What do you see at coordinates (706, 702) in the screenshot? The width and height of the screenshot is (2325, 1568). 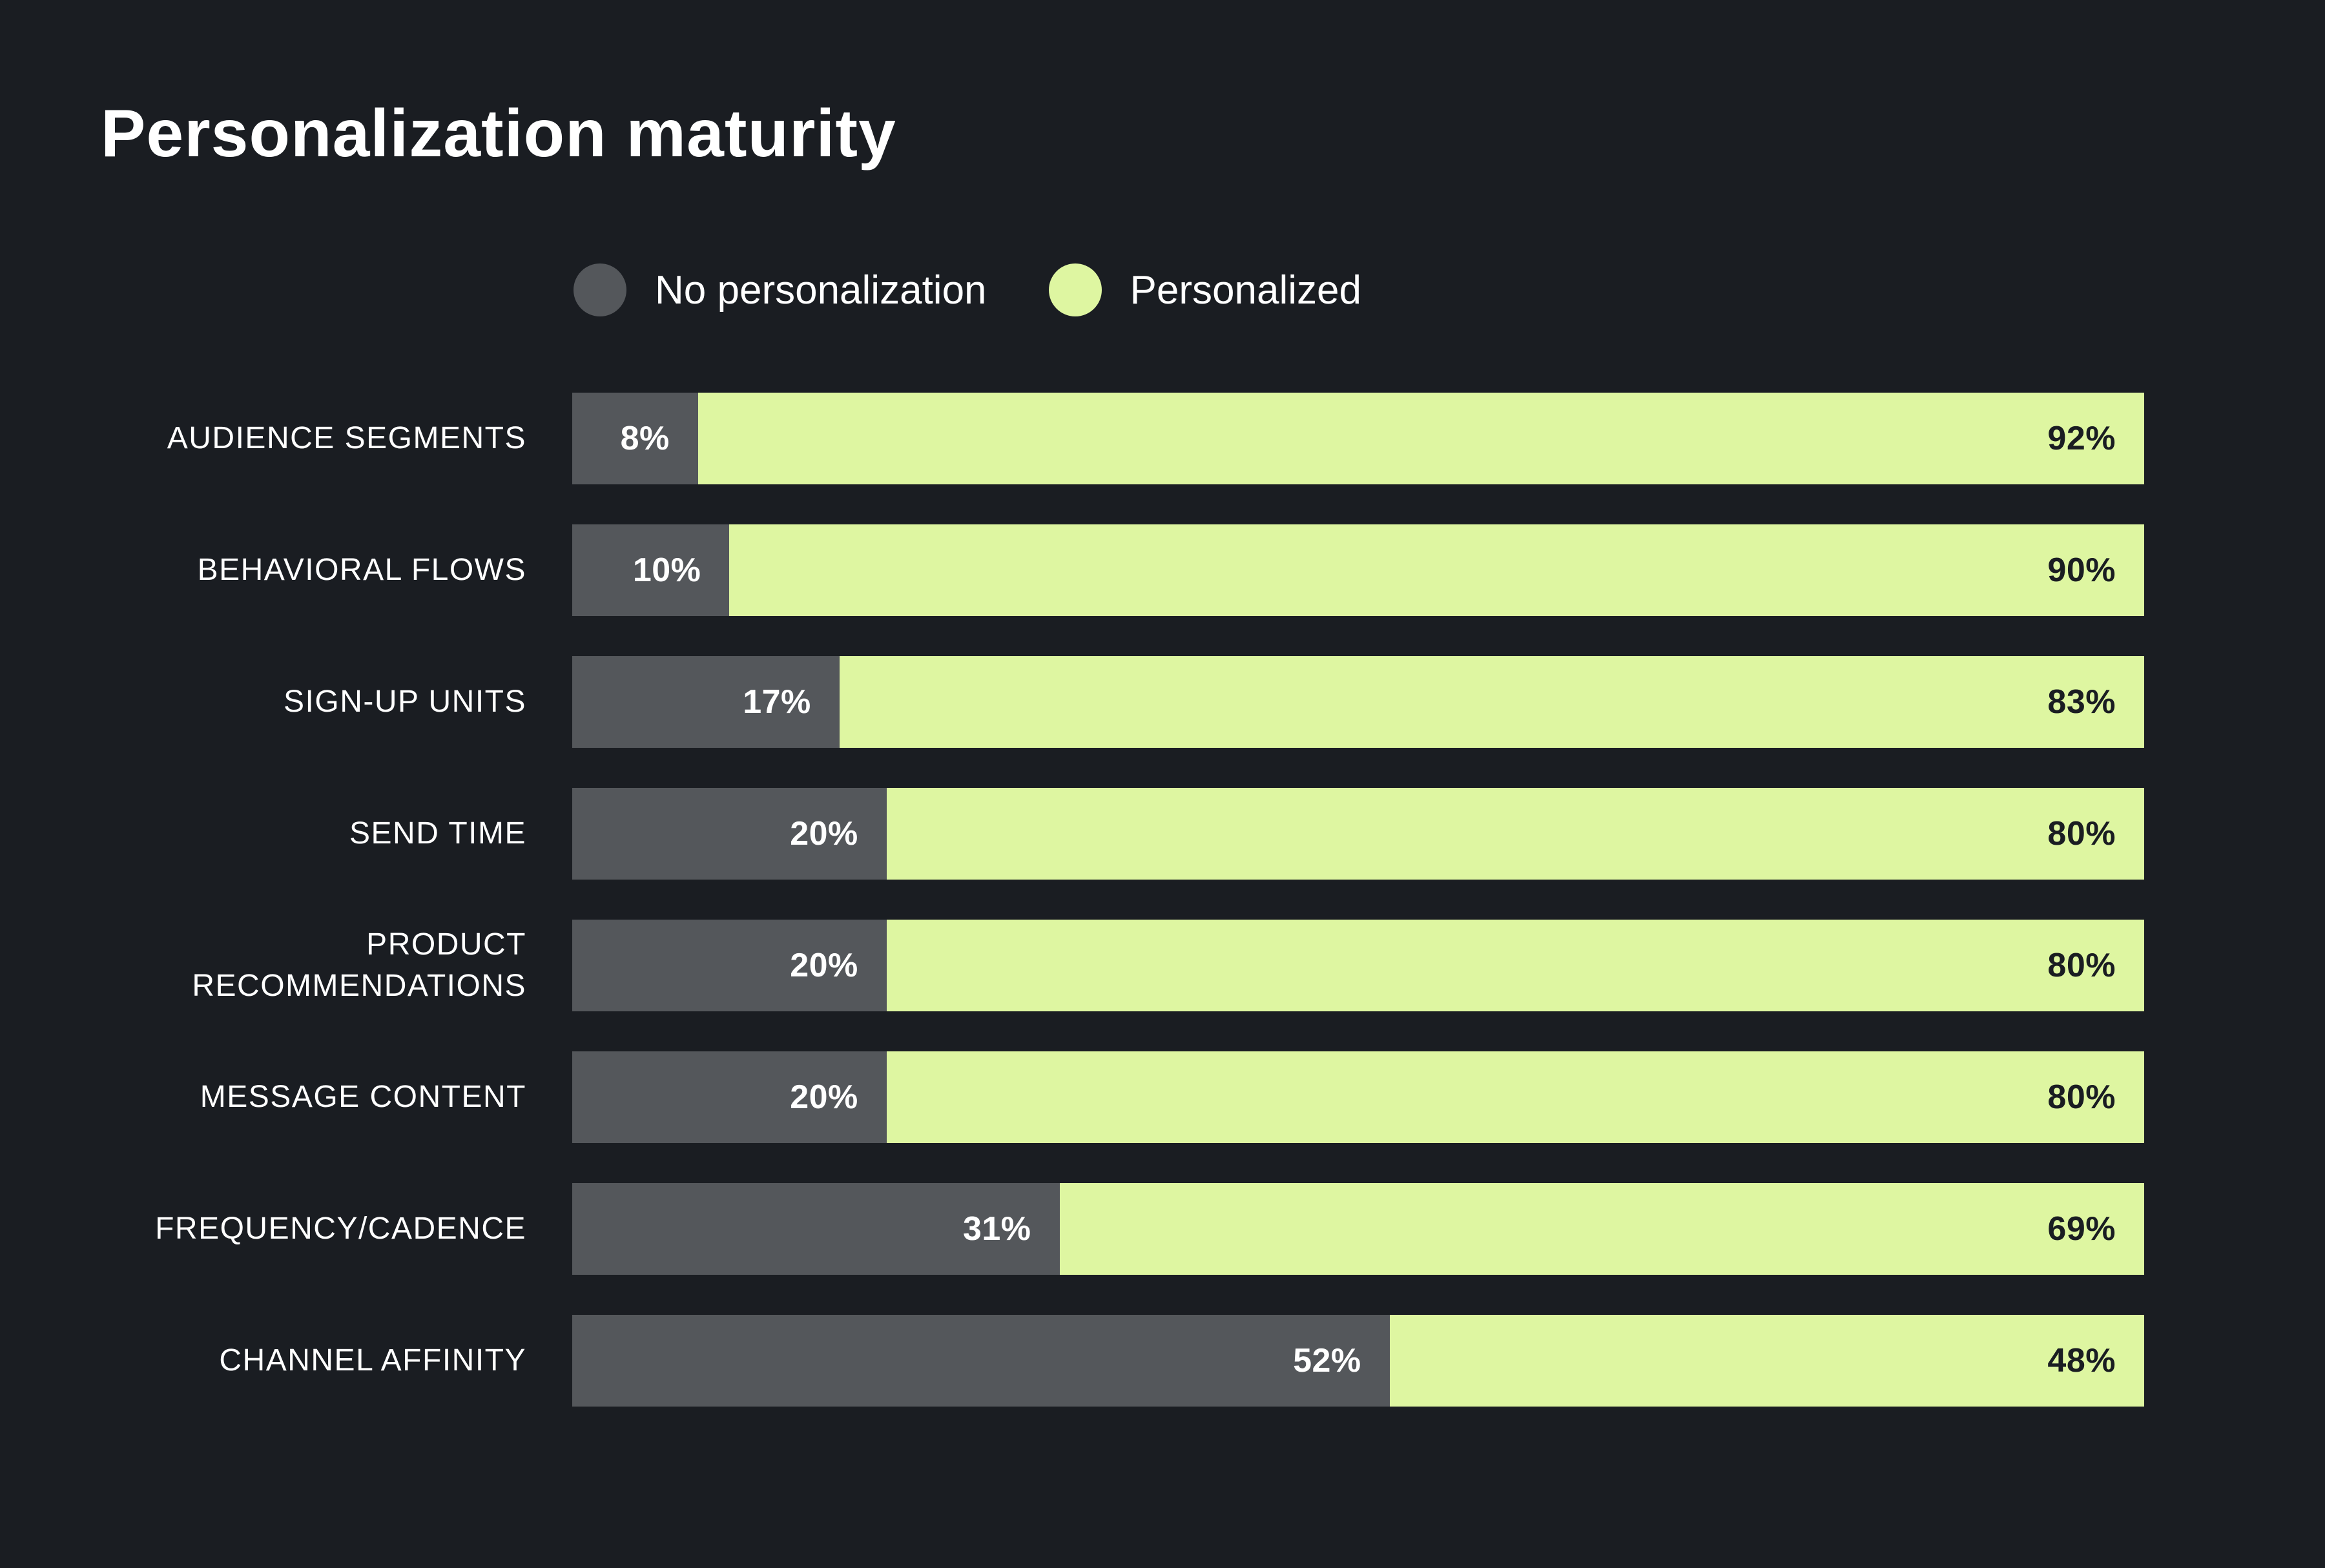 I see `segment-no-personalization: 17%` at bounding box center [706, 702].